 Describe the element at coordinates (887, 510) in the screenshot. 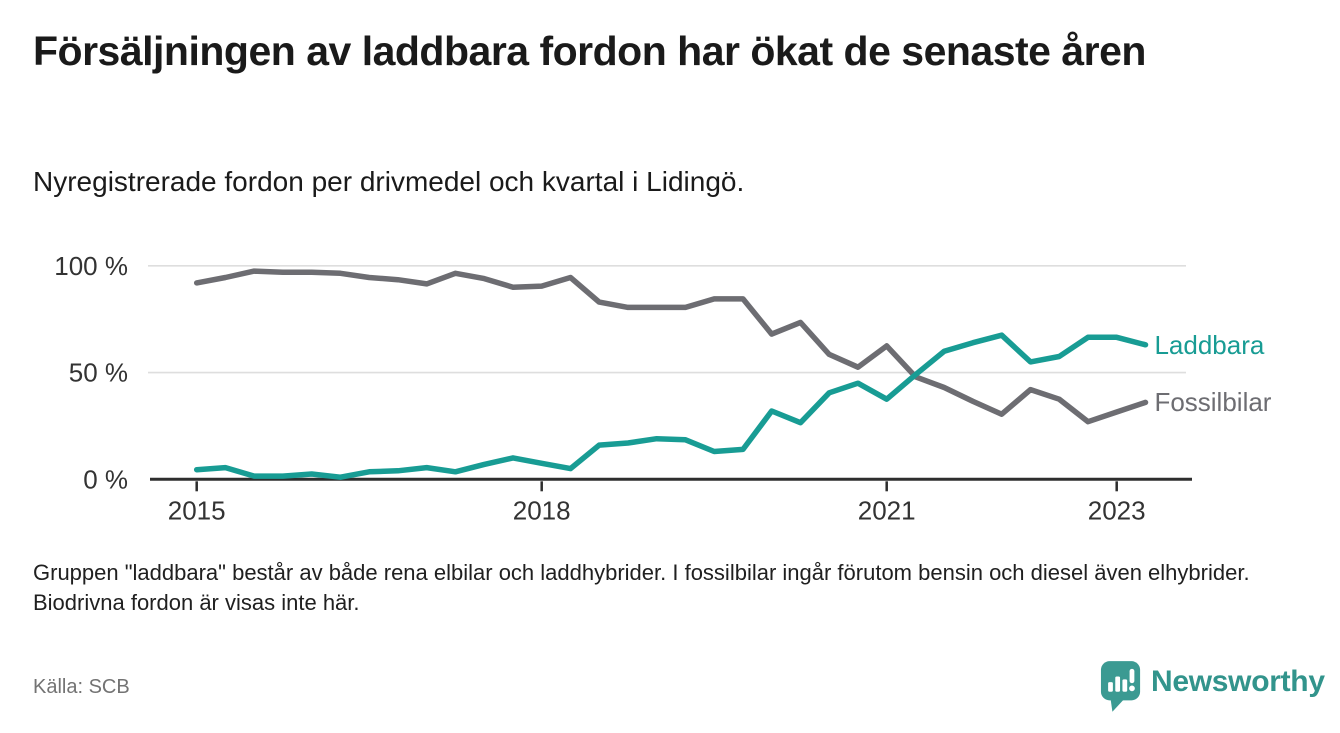

I see `x-tick-label: 2021` at that location.